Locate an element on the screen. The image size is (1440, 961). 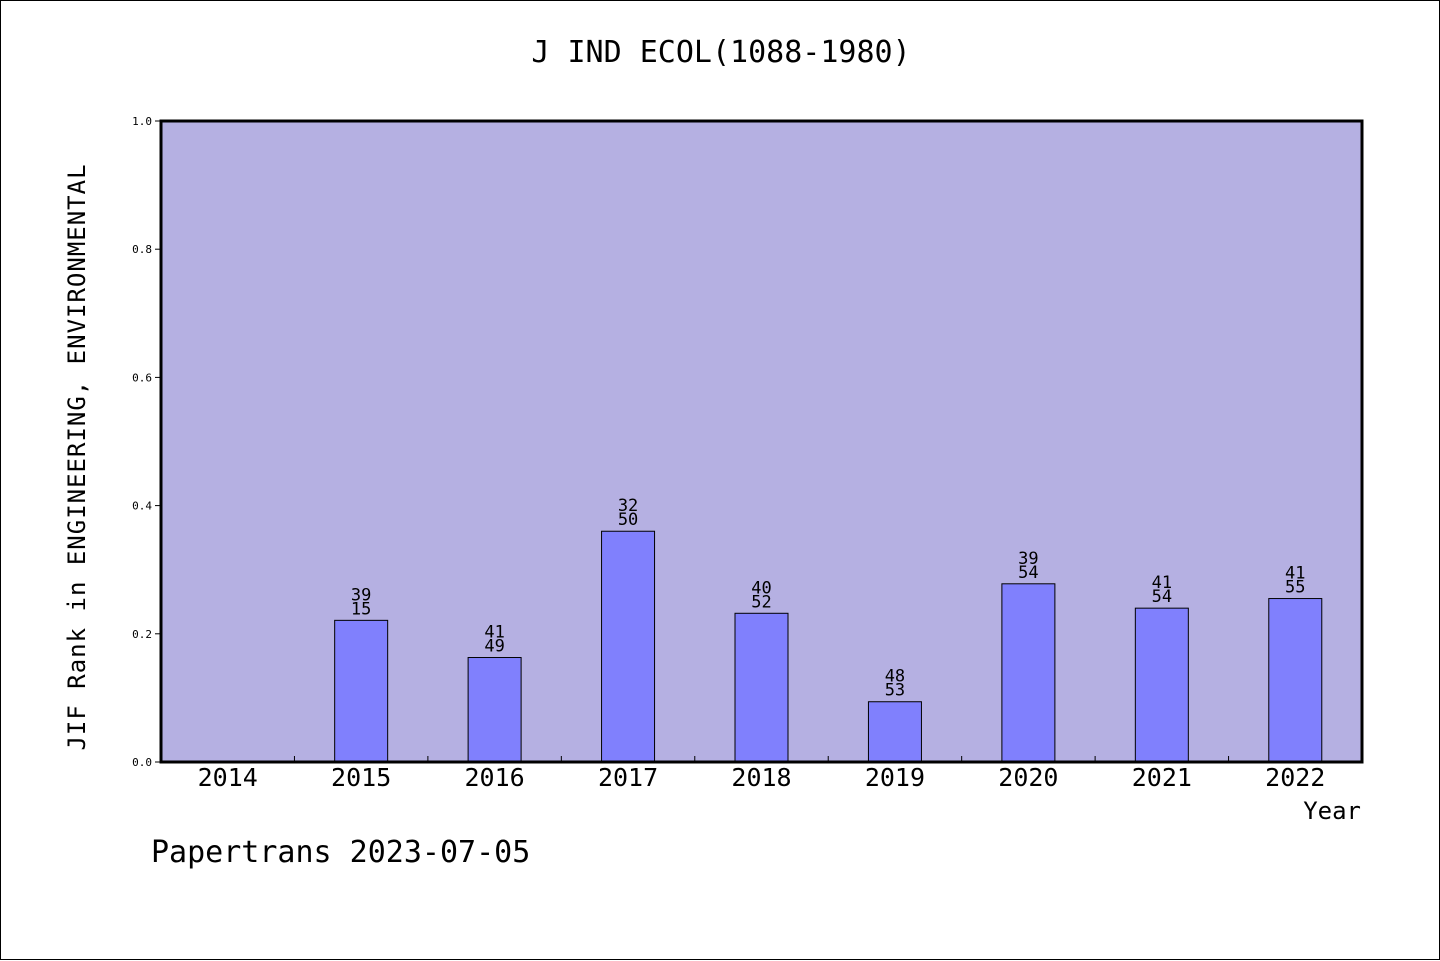
x-axis-label: Year is located at coordinates (1332, 811).